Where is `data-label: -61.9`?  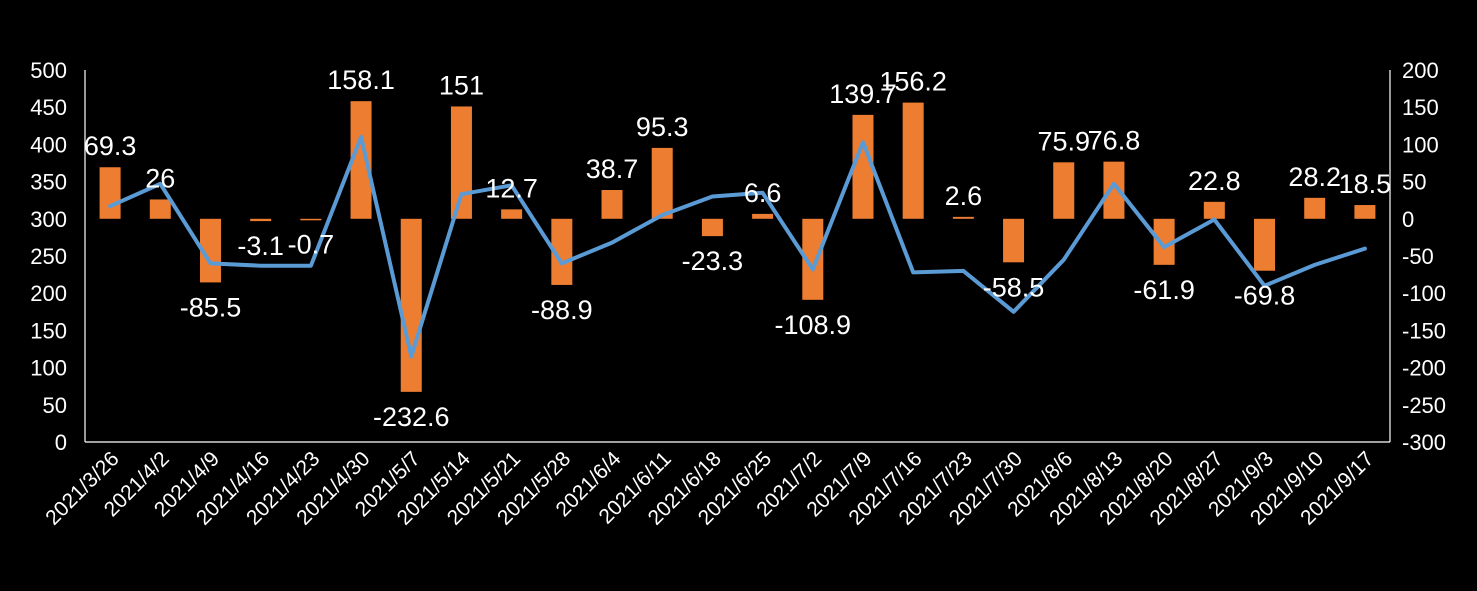
data-label: -61.9 is located at coordinates (1164, 290).